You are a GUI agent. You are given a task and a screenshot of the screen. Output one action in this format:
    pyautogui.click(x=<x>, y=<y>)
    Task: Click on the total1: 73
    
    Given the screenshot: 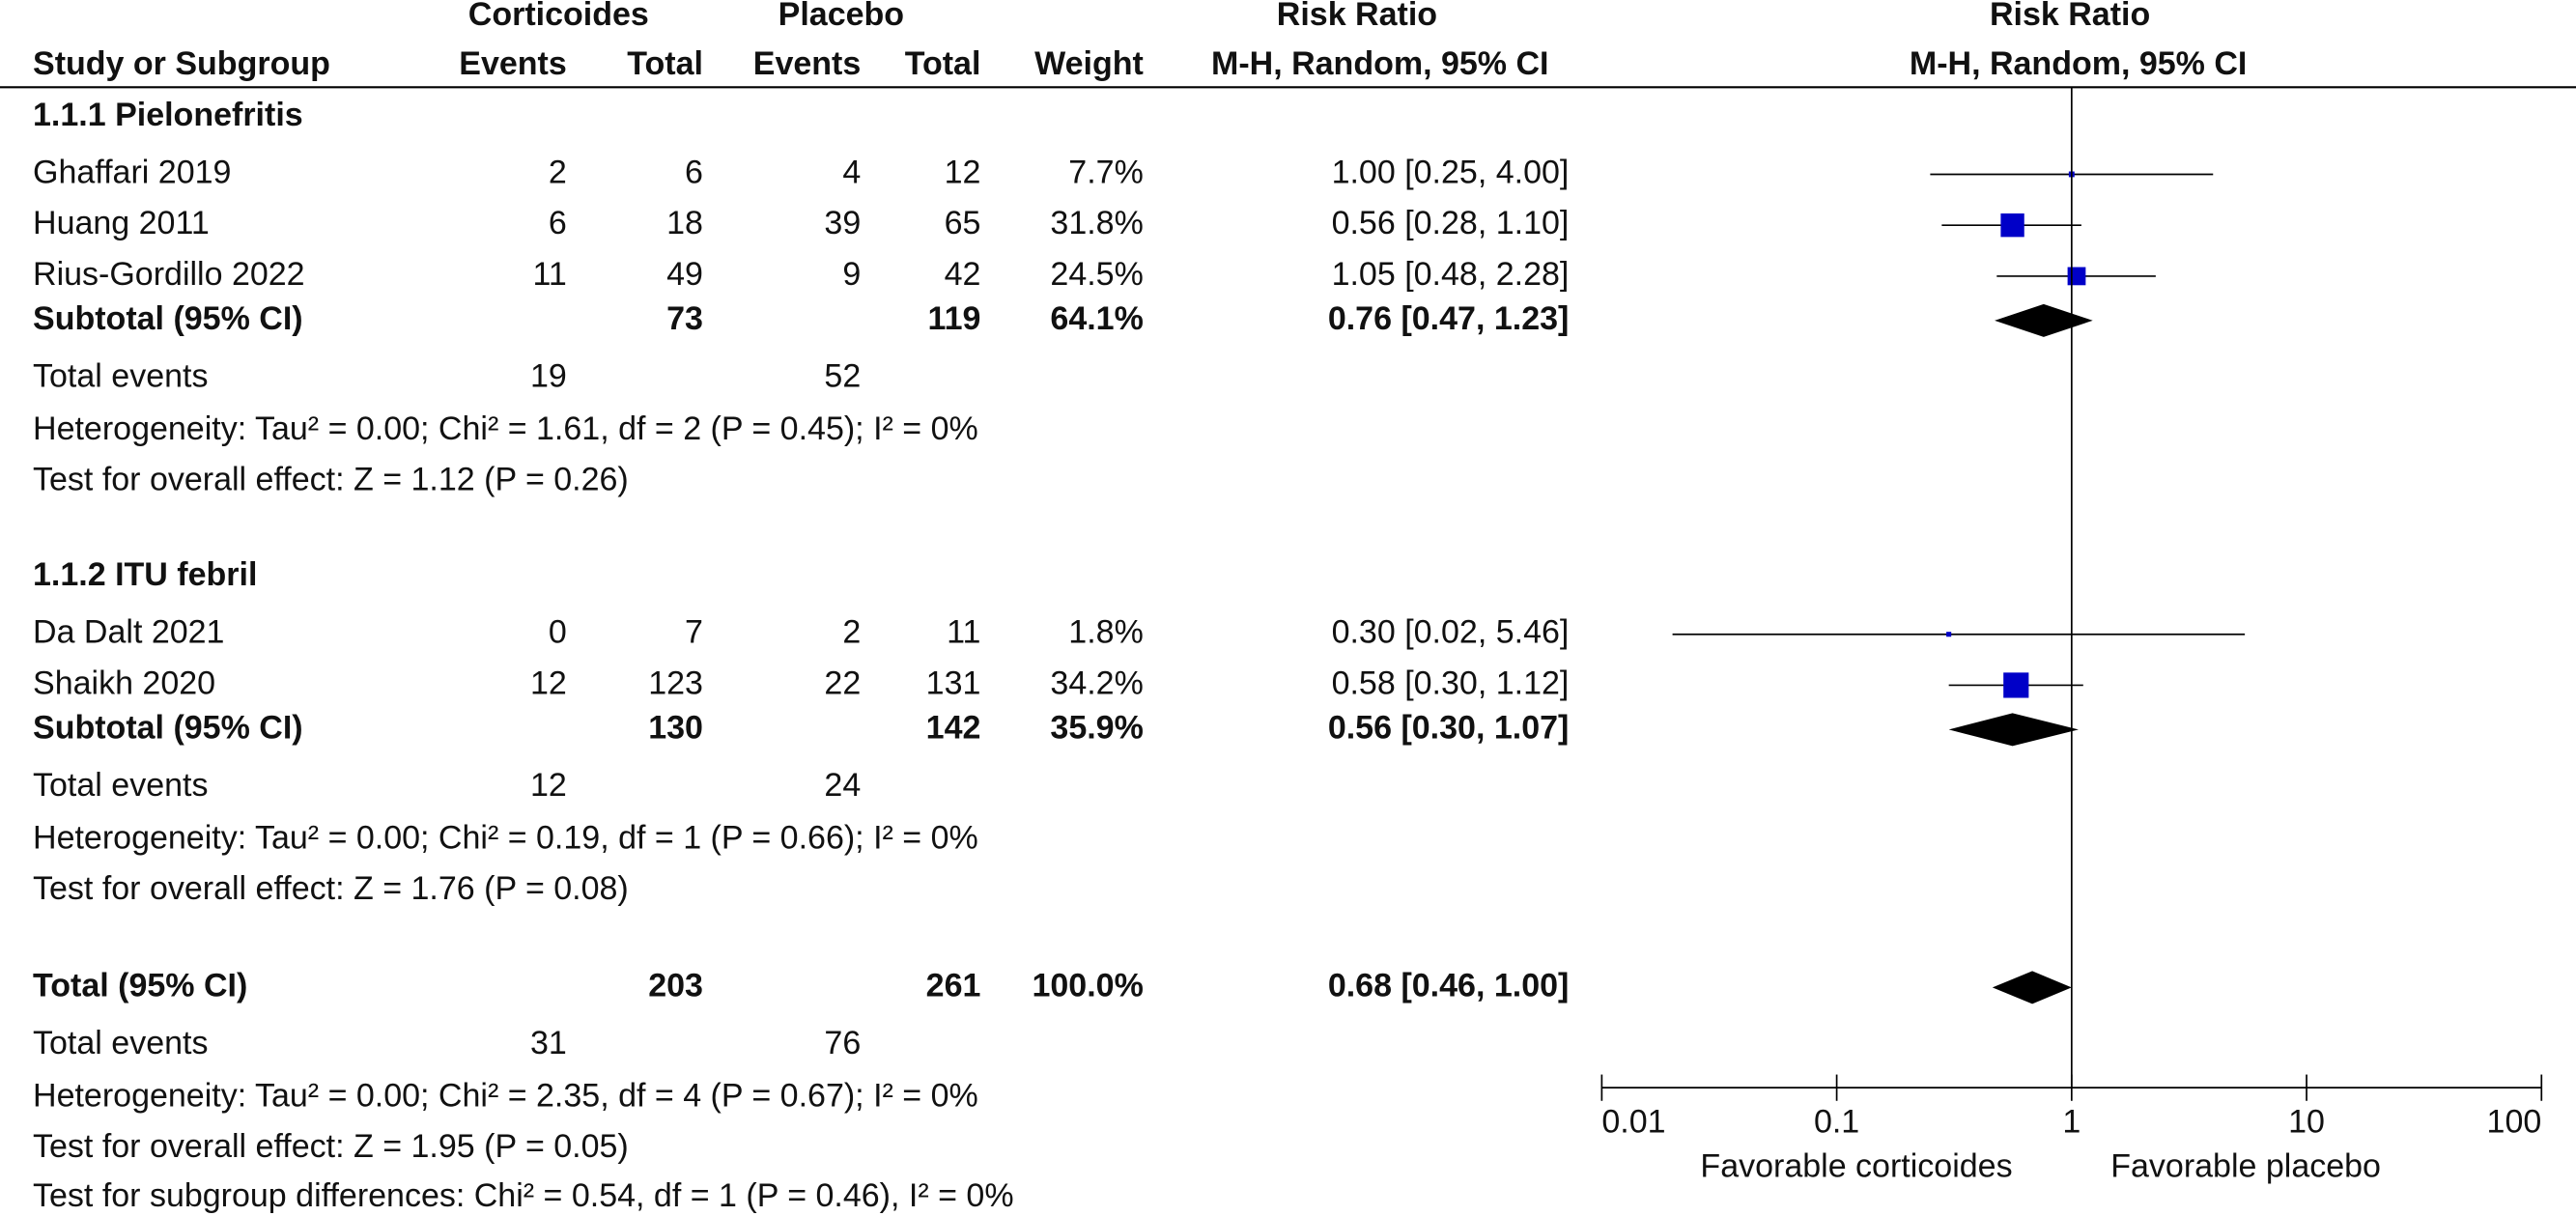 What is the action you would take?
    pyautogui.click(x=684, y=318)
    